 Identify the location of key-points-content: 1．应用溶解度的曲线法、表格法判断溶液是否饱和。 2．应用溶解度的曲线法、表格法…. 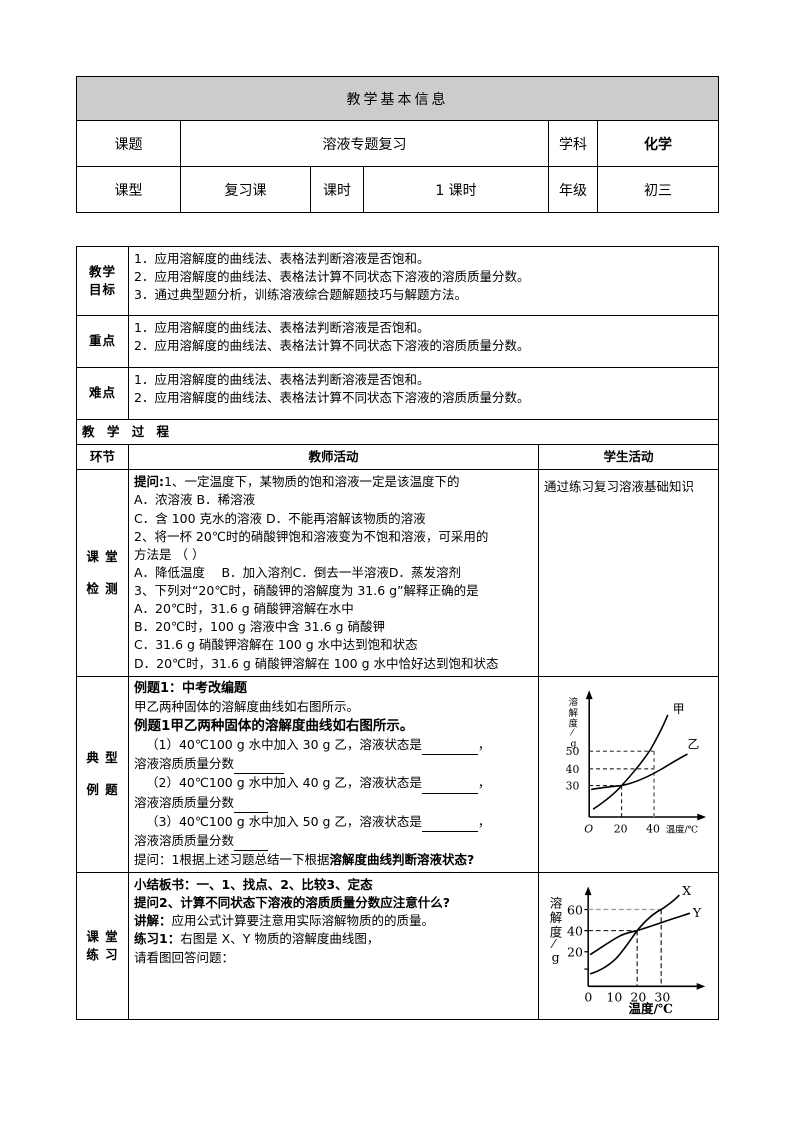
(423, 341).